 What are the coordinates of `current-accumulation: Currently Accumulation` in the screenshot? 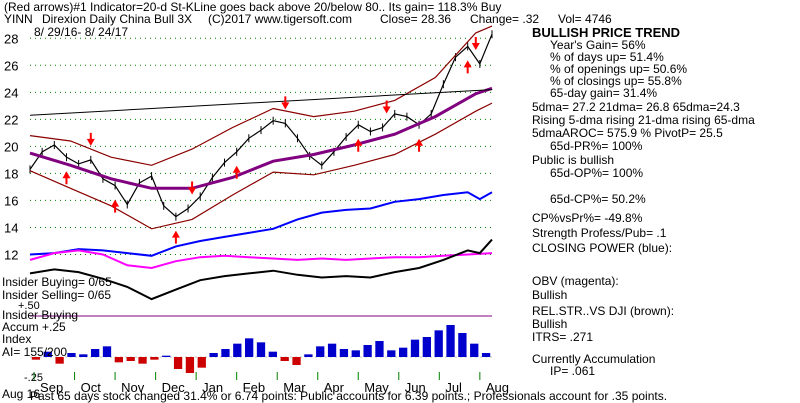 It's located at (594, 359).